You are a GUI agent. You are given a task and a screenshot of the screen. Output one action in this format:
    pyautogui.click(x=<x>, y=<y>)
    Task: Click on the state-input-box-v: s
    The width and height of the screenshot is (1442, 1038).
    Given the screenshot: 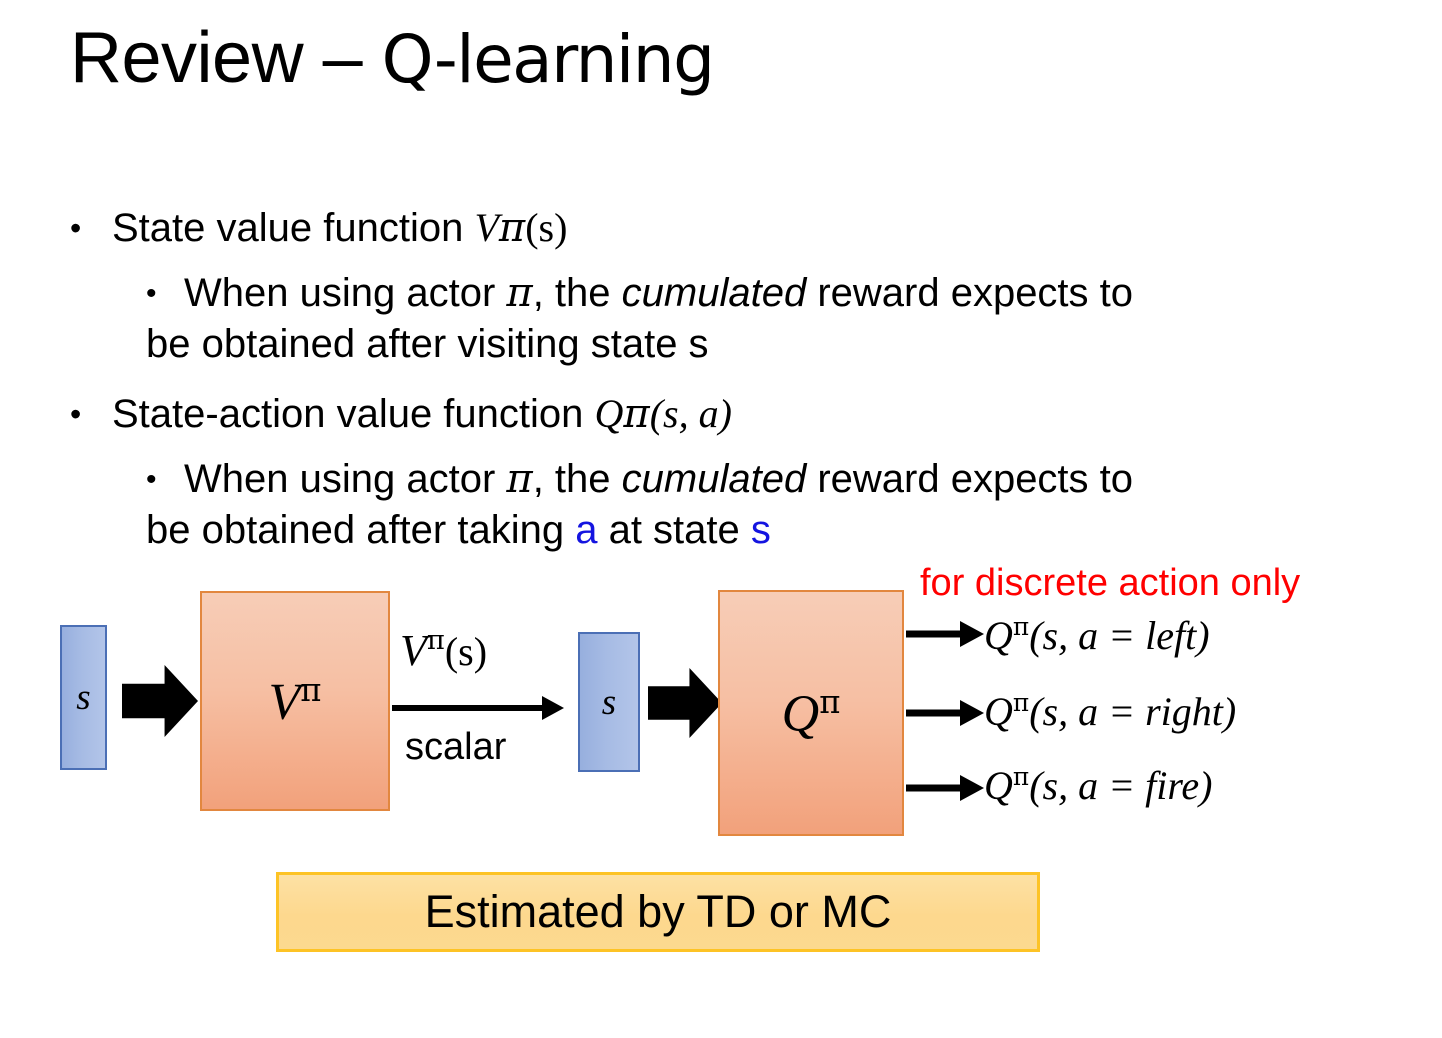 What is the action you would take?
    pyautogui.click(x=83, y=697)
    